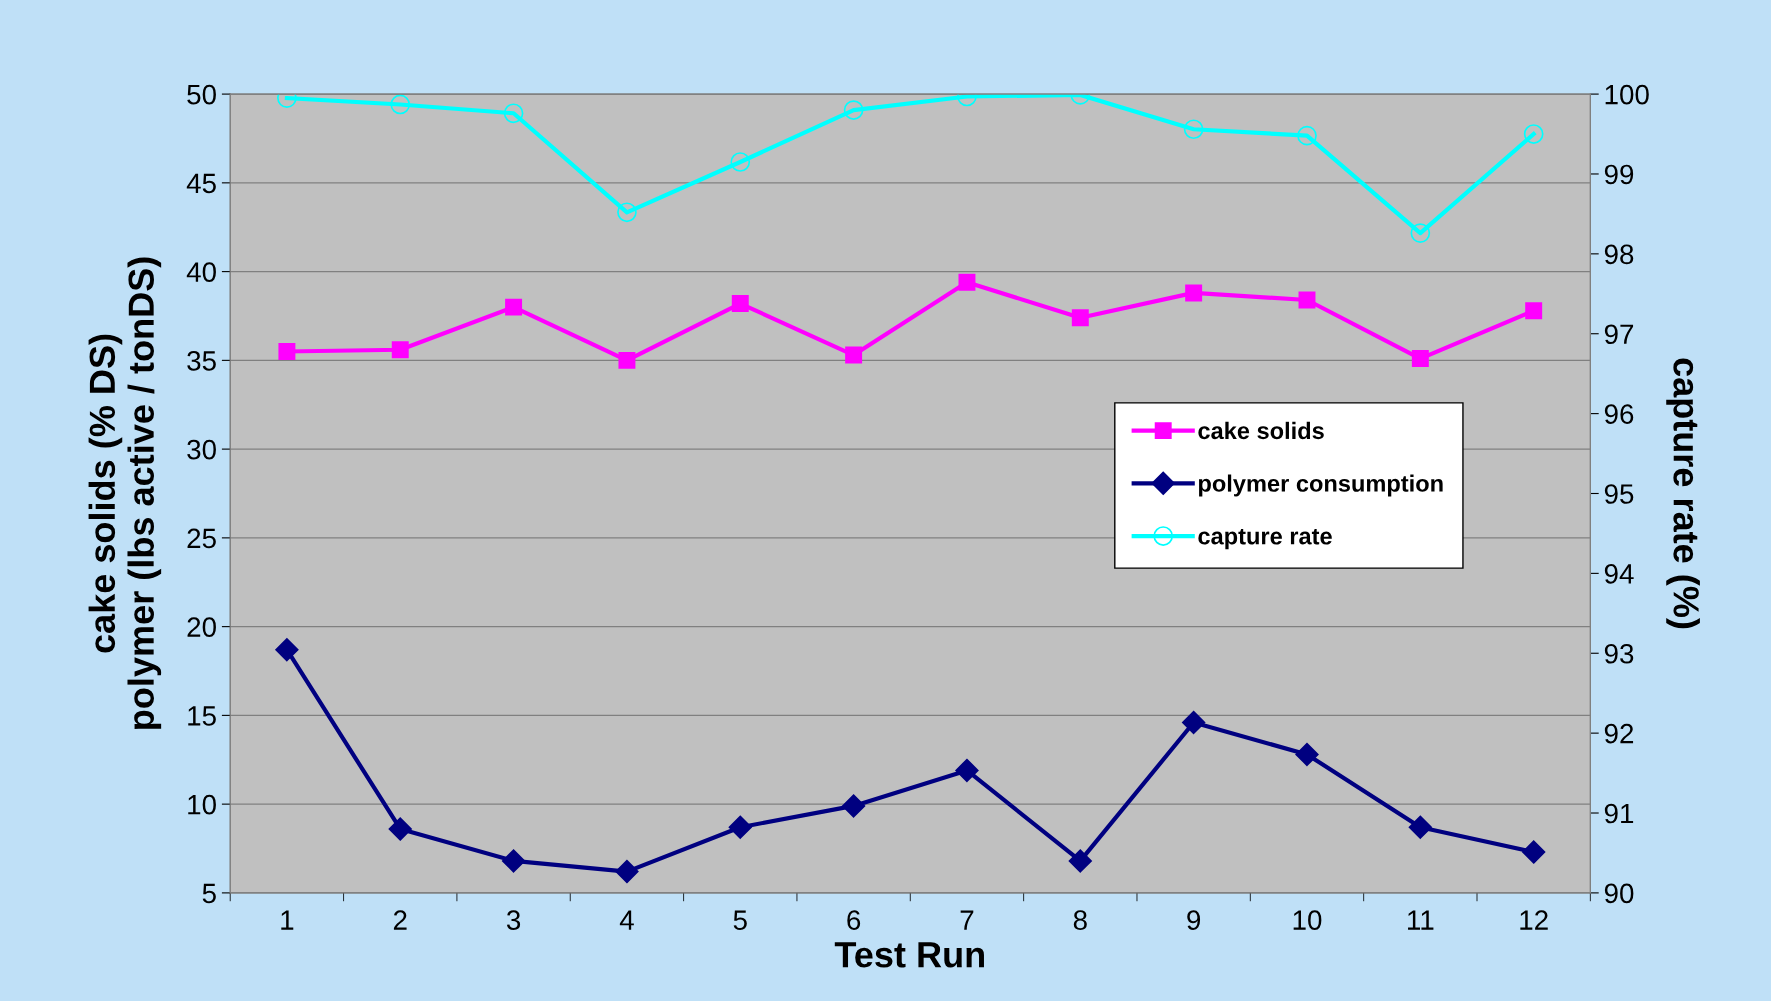 Image resolution: width=1771 pixels, height=1001 pixels. Describe the element at coordinates (1627, 94) in the screenshot. I see `y2-tick-label: 100` at that location.